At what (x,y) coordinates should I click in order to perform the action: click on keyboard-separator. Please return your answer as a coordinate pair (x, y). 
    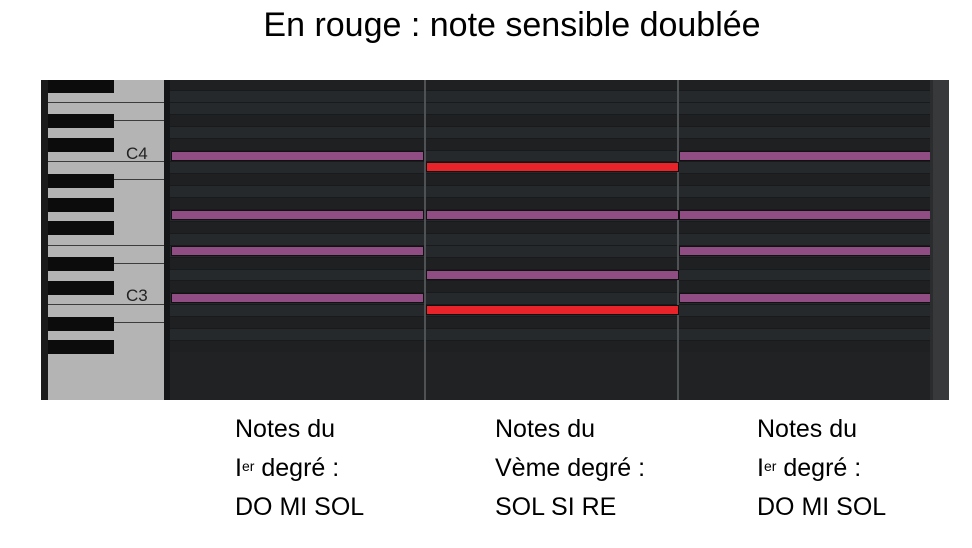
    Looking at the image, I should click on (167, 240).